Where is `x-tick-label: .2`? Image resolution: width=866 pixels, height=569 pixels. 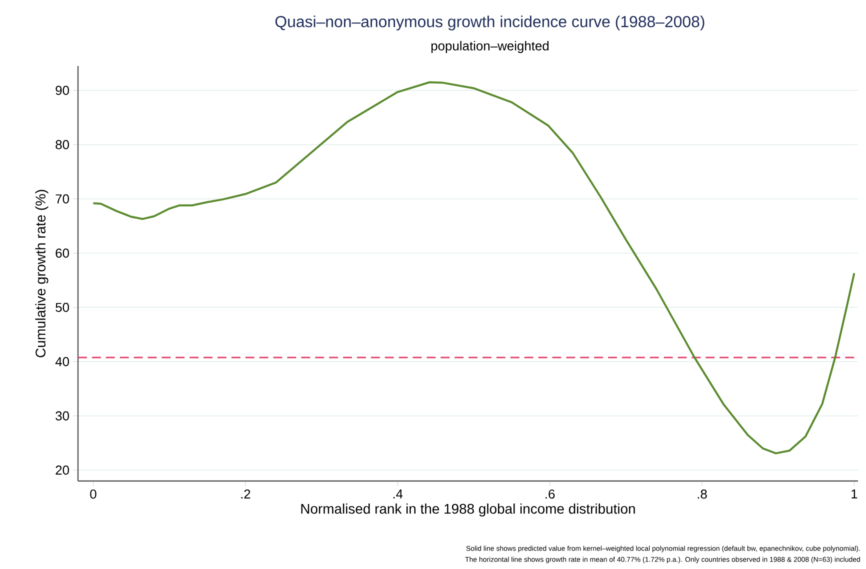
x-tick-label: .2 is located at coordinates (245, 494).